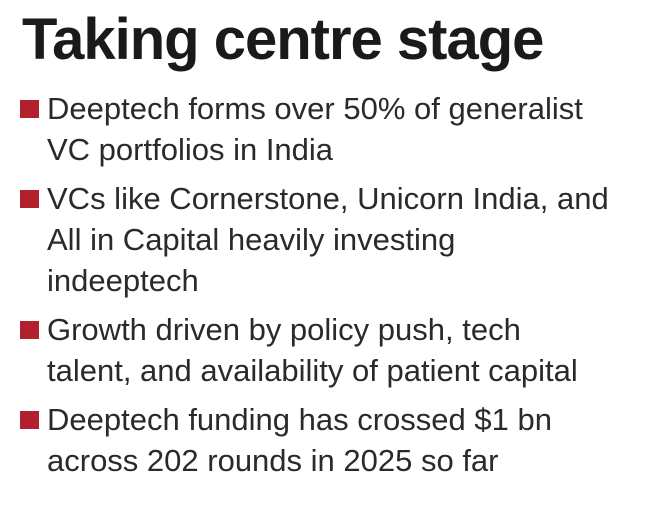 The height and width of the screenshot is (509, 670). Describe the element at coordinates (190, 149) in the screenshot. I see `bullet-line: VC portfolios in India` at that location.